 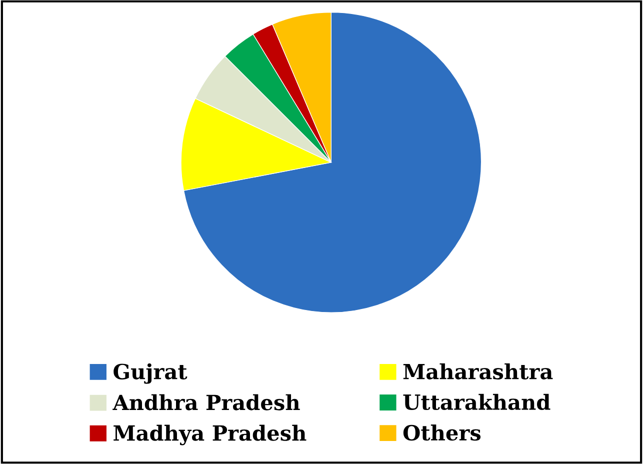 What do you see at coordinates (476, 402) in the screenshot?
I see `legend-label: Uttarakhand` at bounding box center [476, 402].